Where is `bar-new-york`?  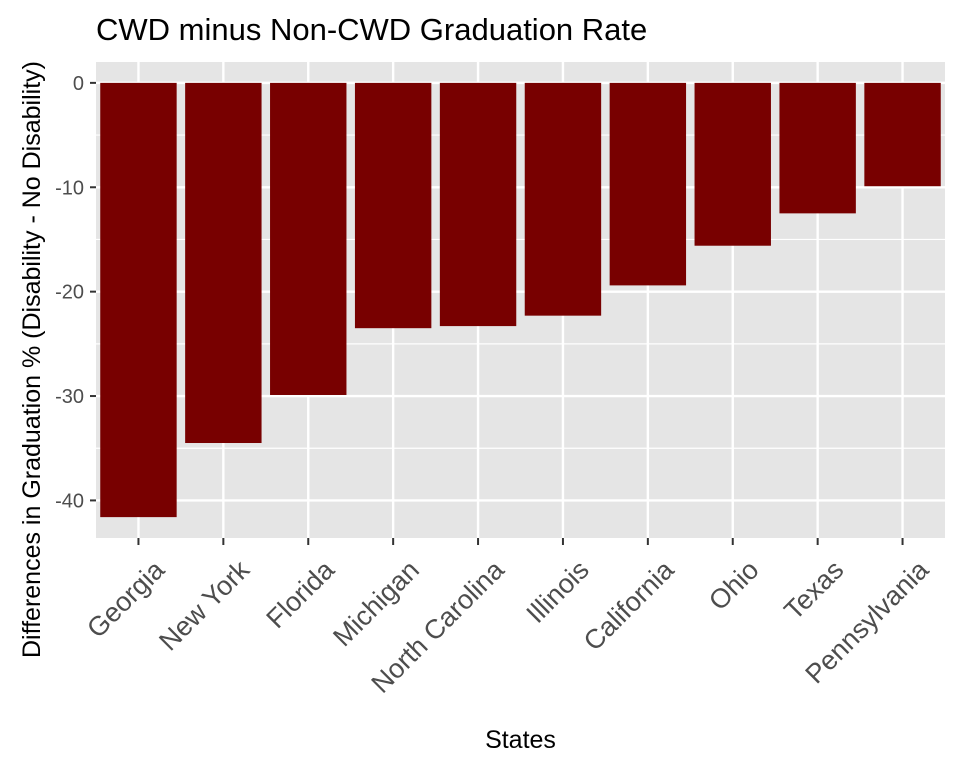
bar-new-york is located at coordinates (223, 263).